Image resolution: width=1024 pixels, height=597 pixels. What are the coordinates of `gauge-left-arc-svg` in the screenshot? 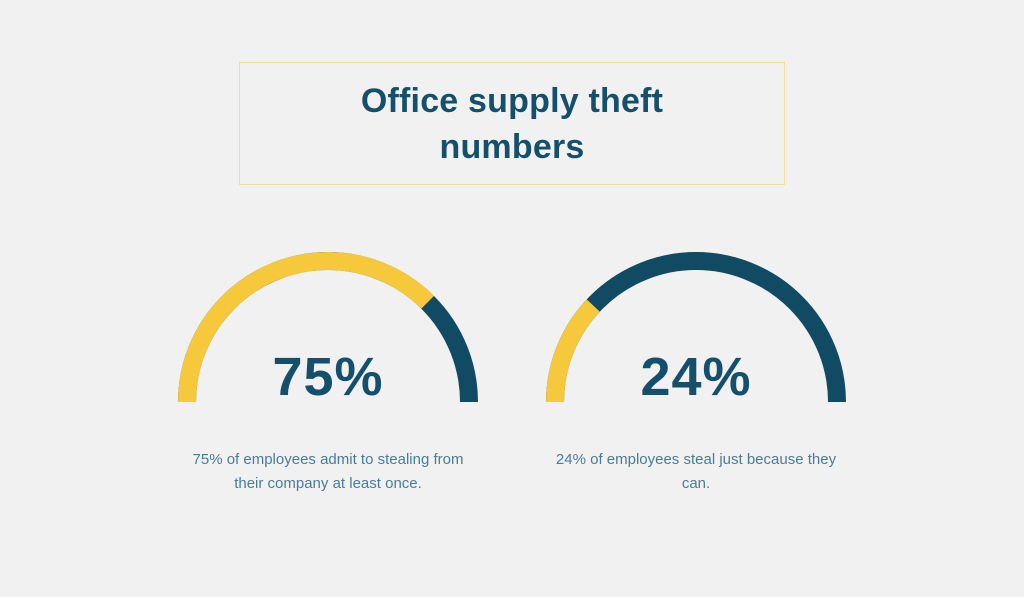 It's located at (328, 327).